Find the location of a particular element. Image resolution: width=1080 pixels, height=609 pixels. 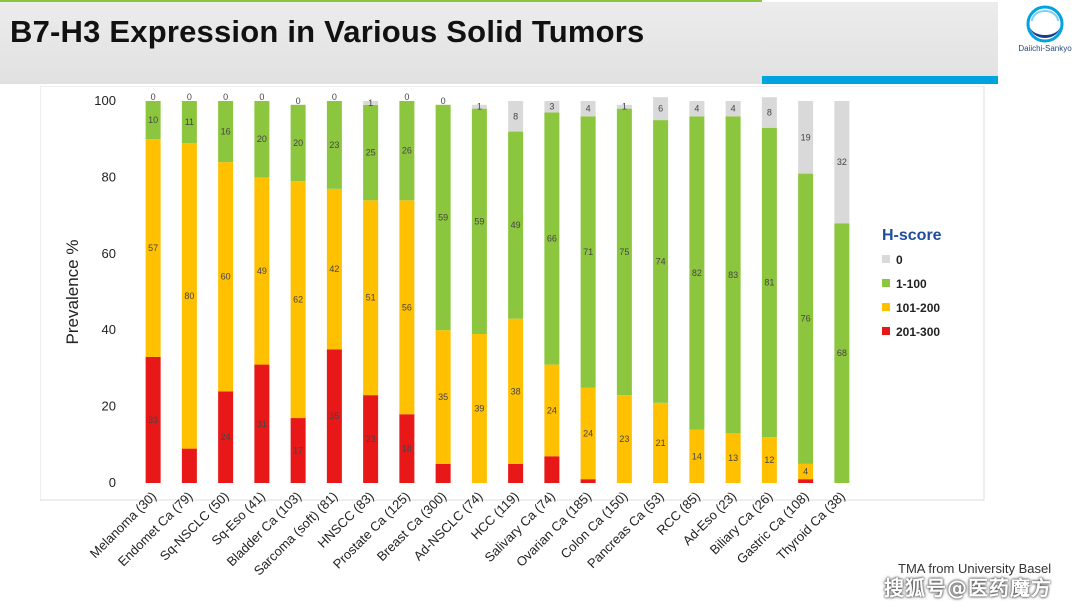

data-label: 14 is located at coordinates (697, 456).